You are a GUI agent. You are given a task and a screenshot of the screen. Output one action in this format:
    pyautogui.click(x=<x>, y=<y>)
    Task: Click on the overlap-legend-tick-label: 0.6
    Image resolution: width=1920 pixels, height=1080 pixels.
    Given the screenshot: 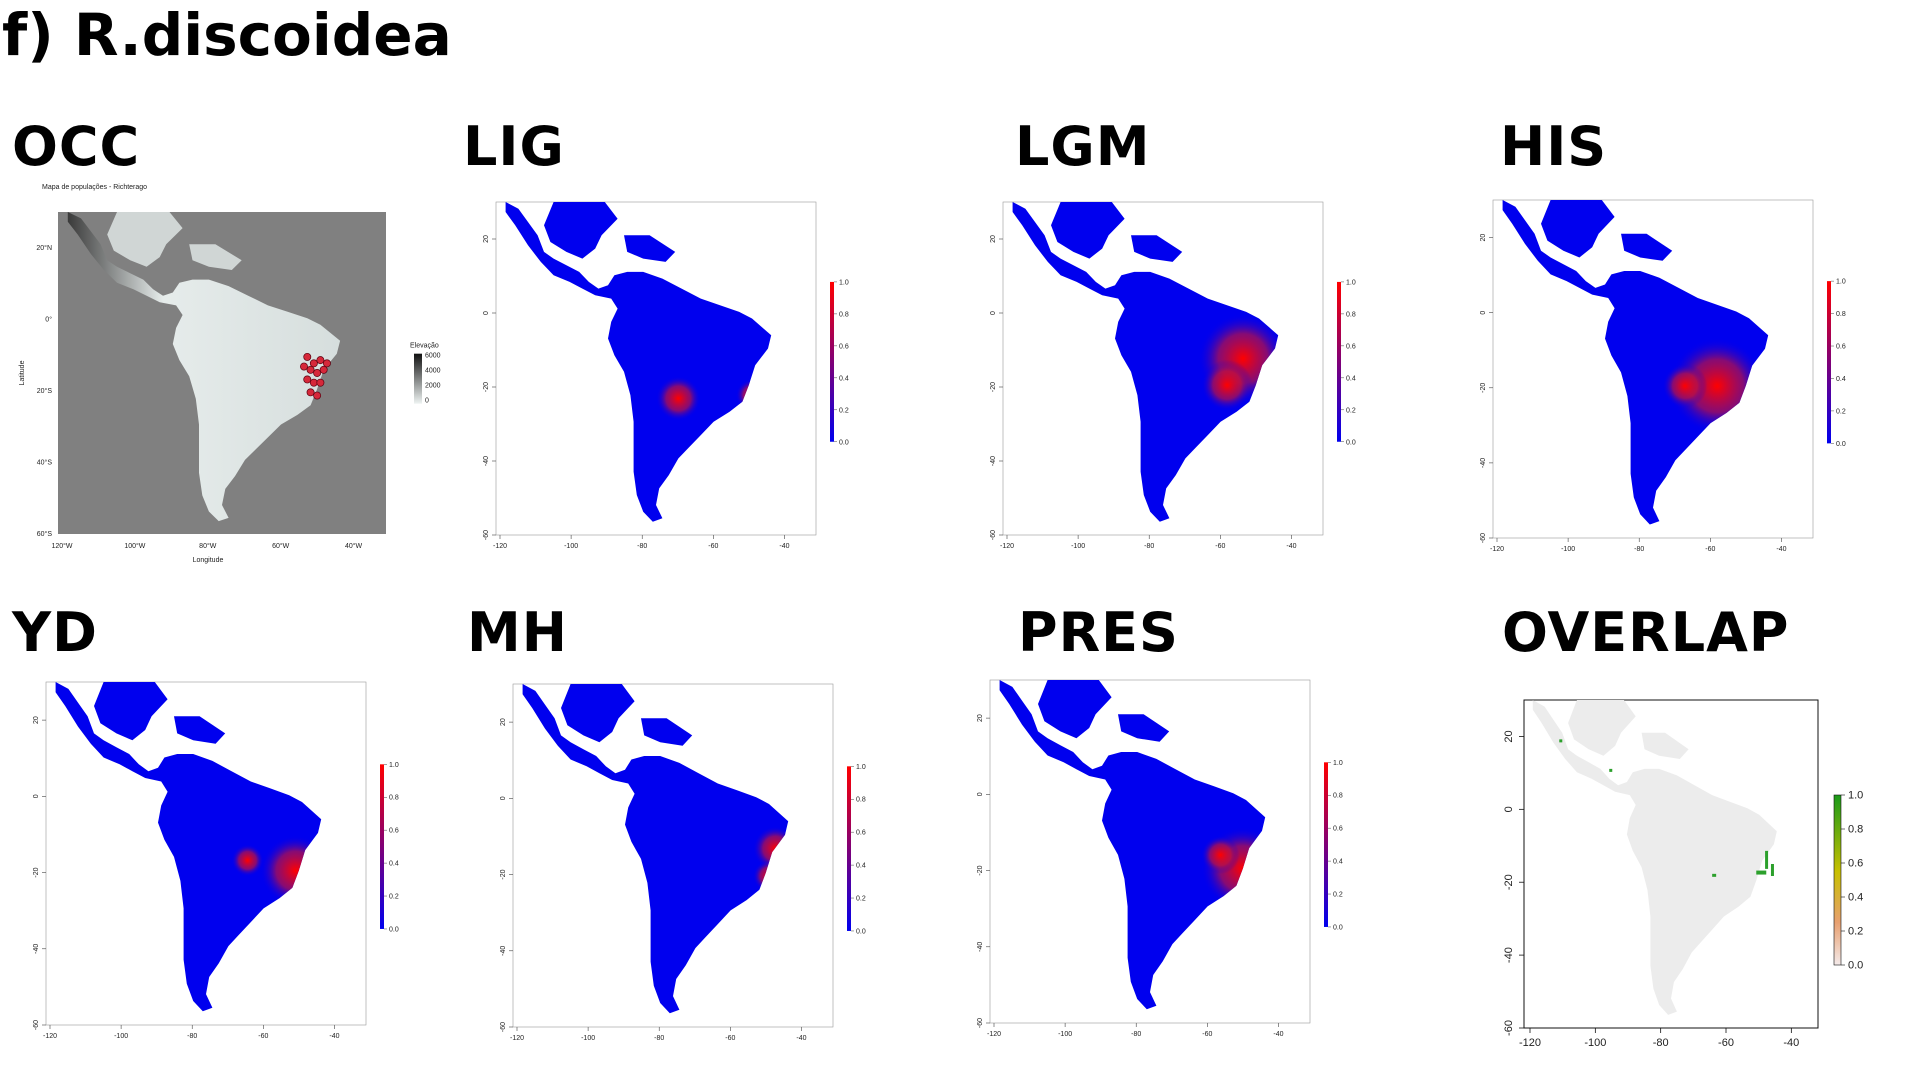 What is the action you would take?
    pyautogui.click(x=1855, y=864)
    